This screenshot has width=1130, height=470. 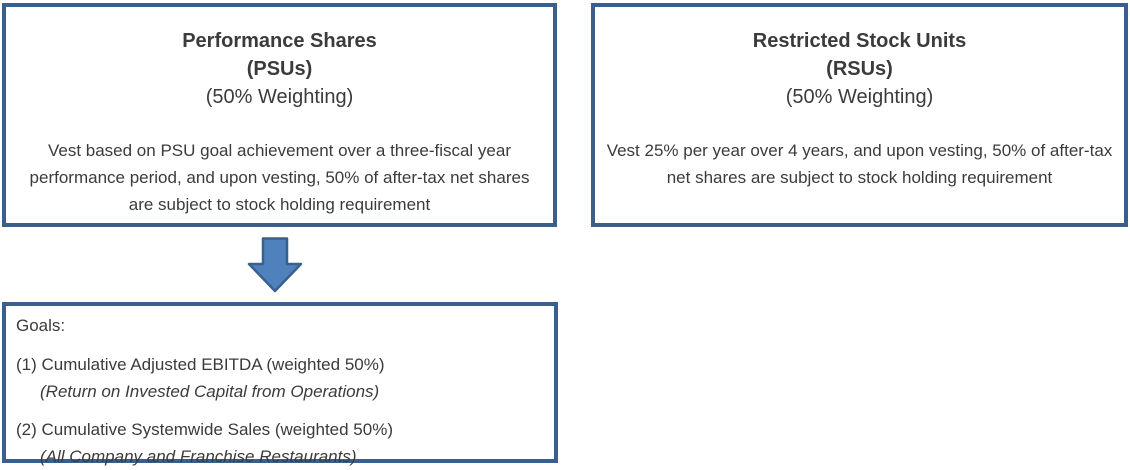 I want to click on rsu-title-line1: Restricted Stock Units, so click(x=859, y=41).